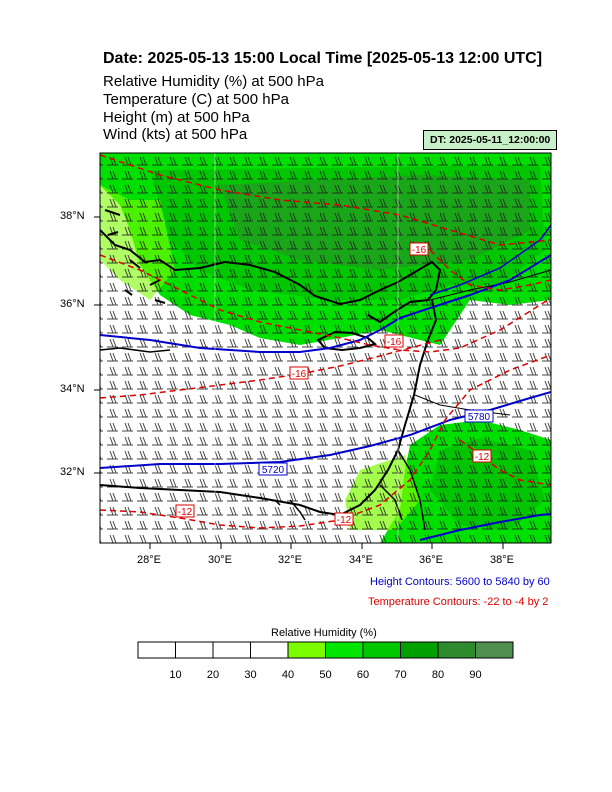 This screenshot has height=792, width=612. What do you see at coordinates (176, 117) in the screenshot?
I see `variable-height: Height (m) at 500 hPa` at bounding box center [176, 117].